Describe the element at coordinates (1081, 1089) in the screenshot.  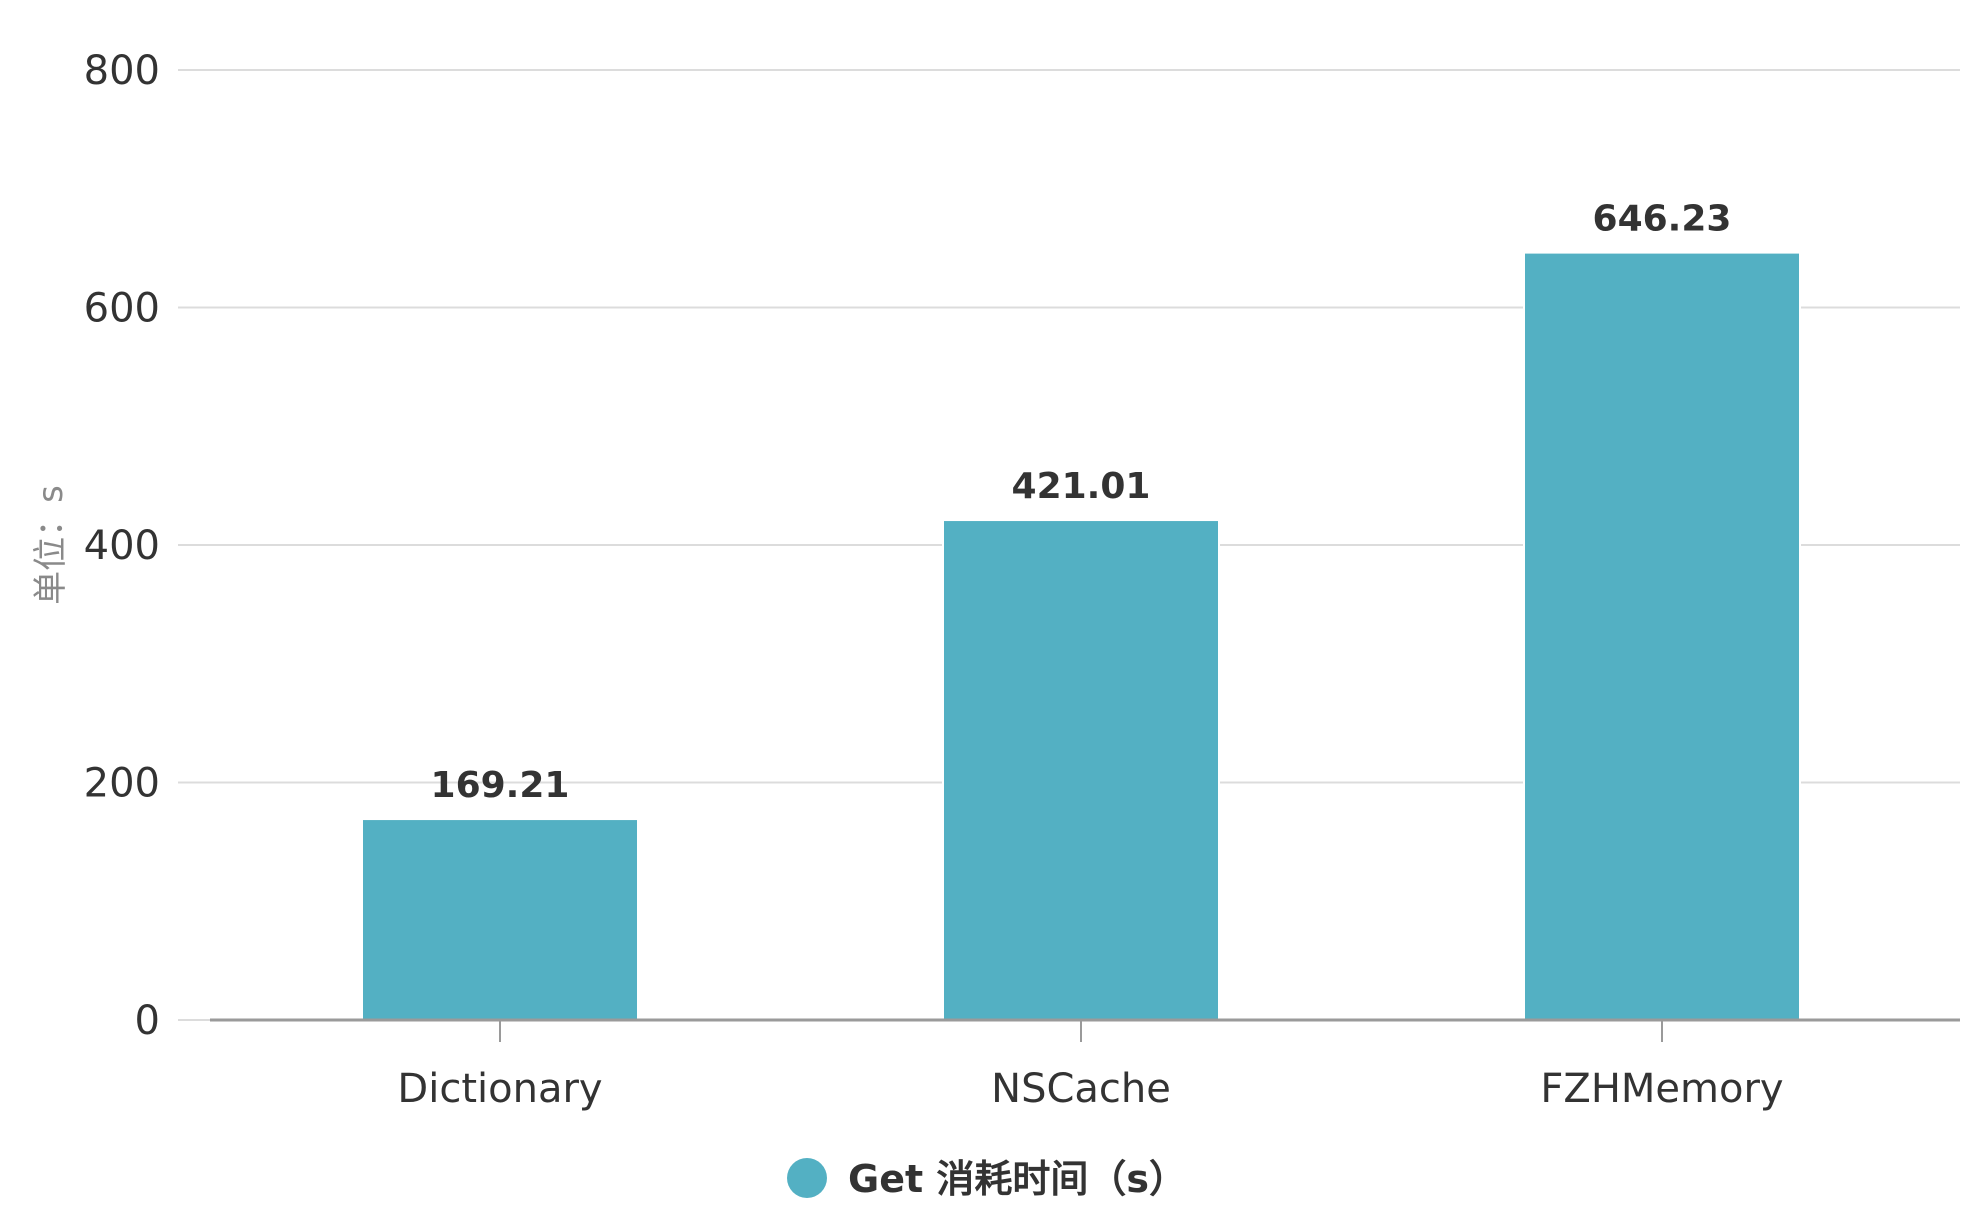
I see `x-tick-label-nscache: NSCache` at that location.